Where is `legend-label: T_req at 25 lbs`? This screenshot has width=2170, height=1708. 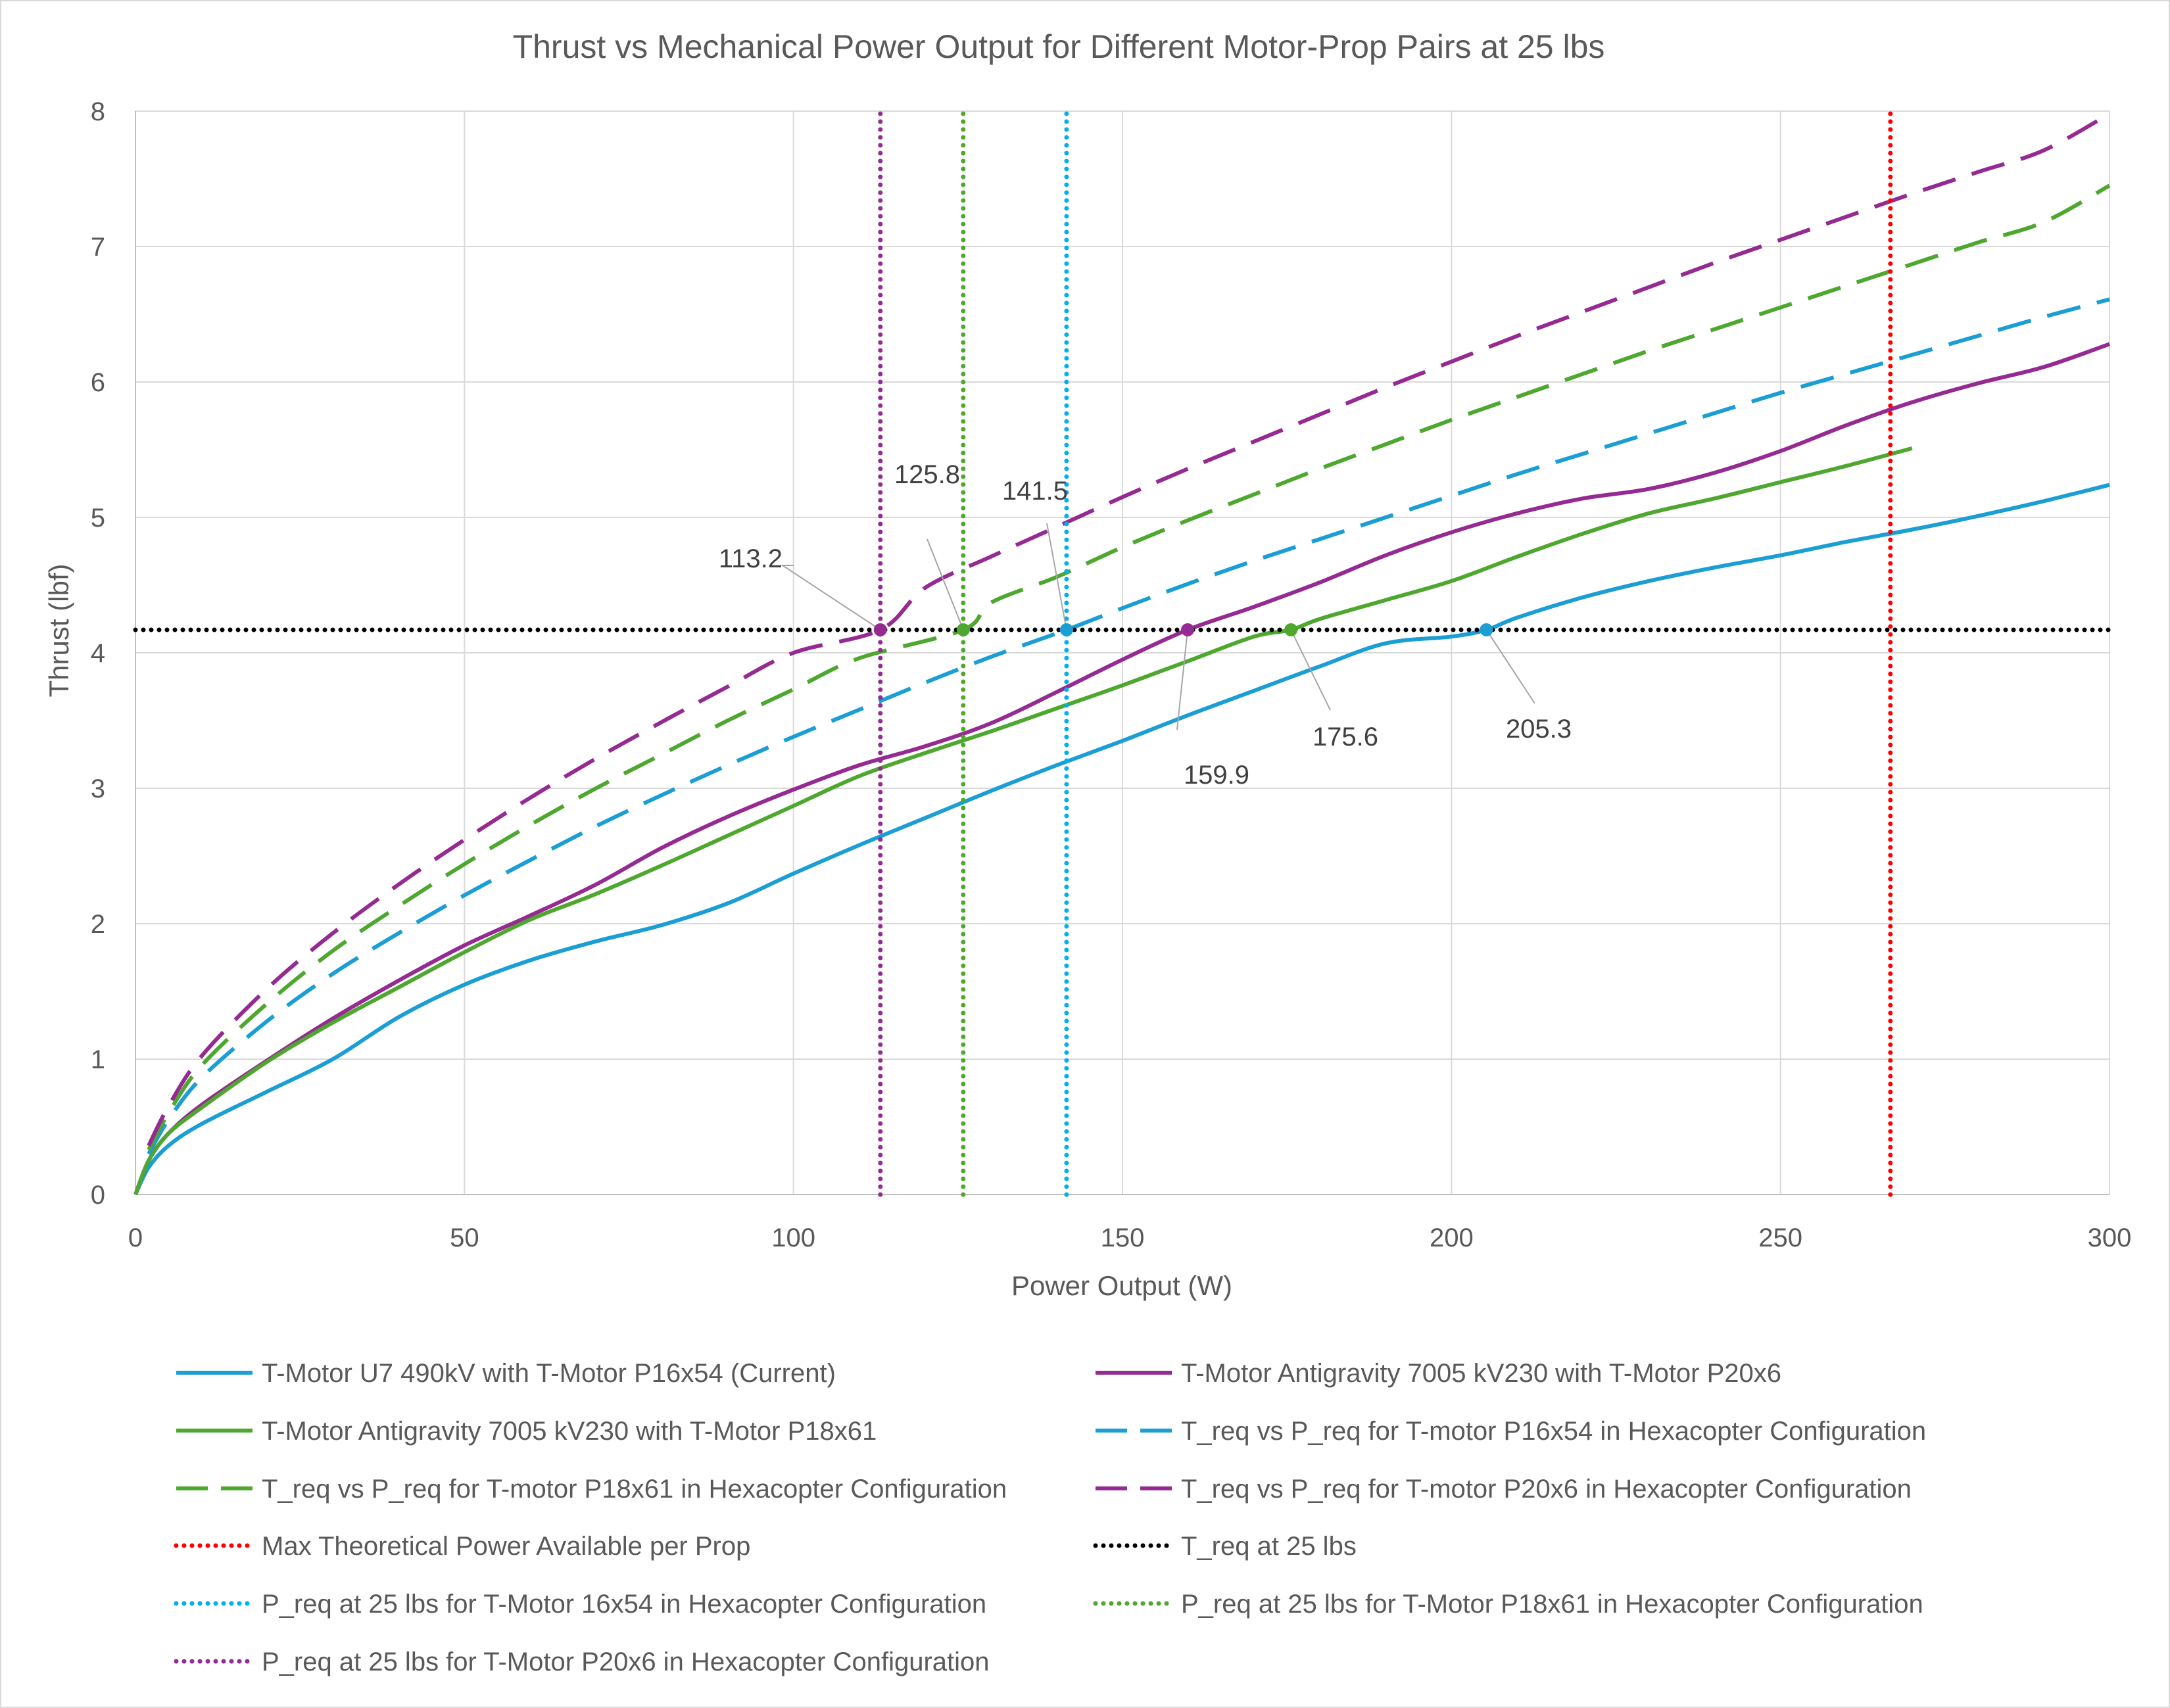
legend-label: T_req at 25 lbs is located at coordinates (1269, 1546).